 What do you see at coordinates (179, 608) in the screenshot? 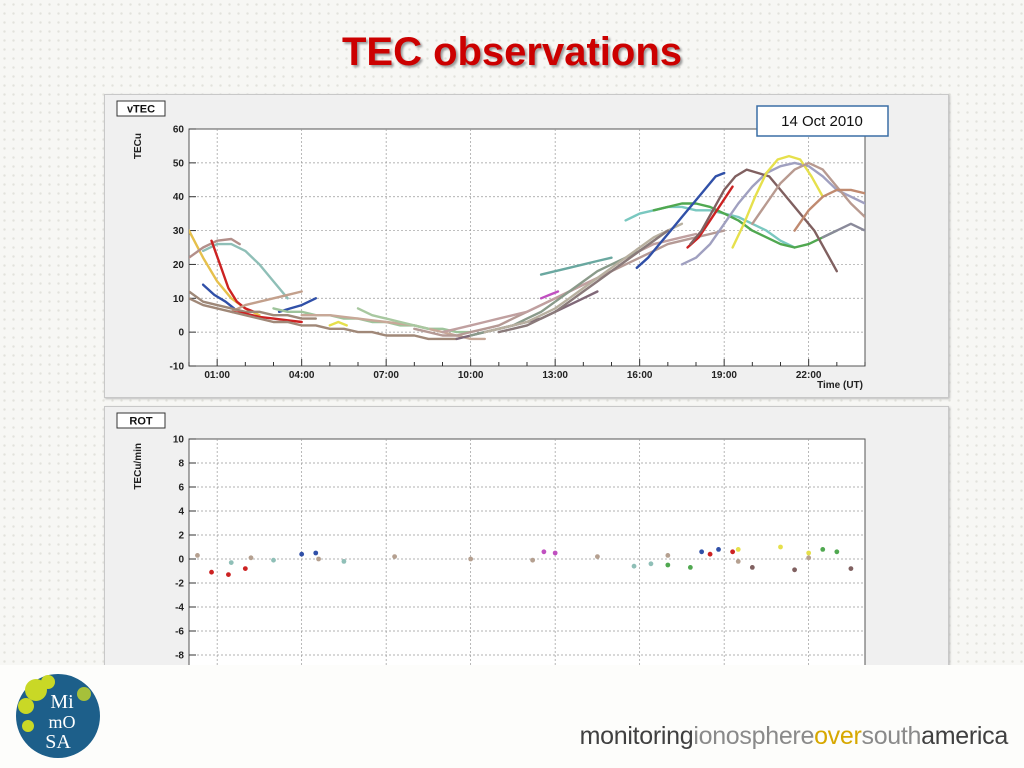
I see `chart-1-ytick-label-3: -4` at bounding box center [179, 608].